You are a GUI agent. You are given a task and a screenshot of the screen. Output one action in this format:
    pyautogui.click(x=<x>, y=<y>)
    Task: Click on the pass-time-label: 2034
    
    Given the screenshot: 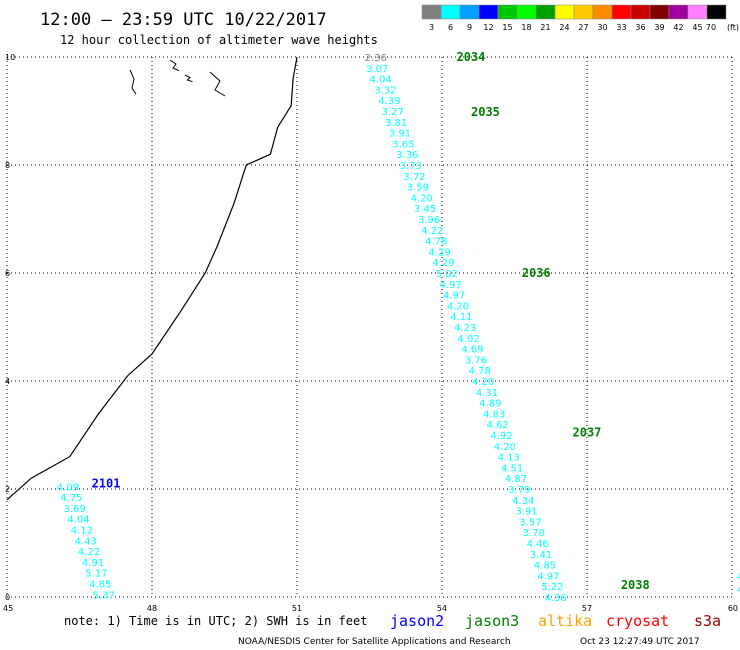 What is the action you would take?
    pyautogui.click(x=471, y=57)
    